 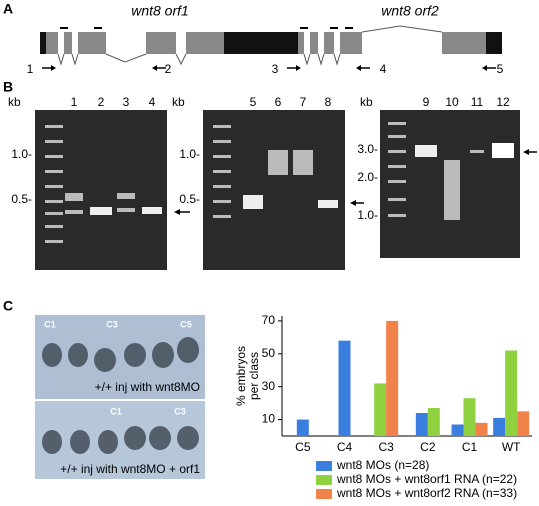 I want to click on lane-label: 11, so click(x=477, y=102).